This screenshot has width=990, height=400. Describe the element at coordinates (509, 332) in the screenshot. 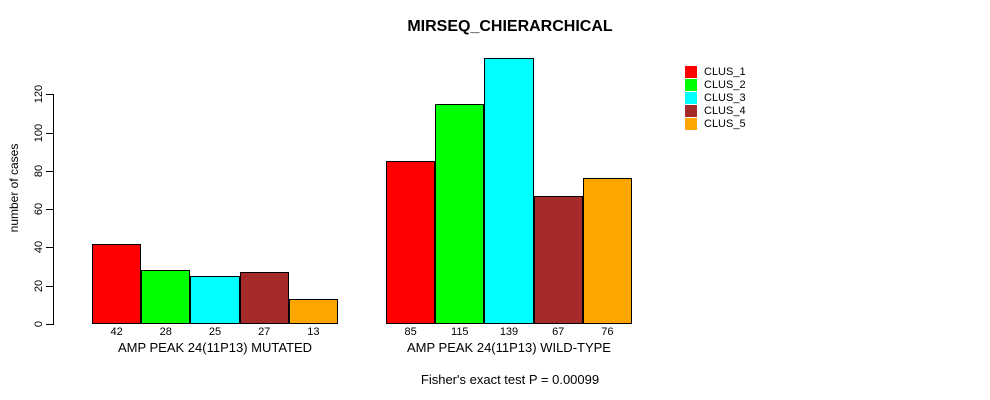

I see `bar-value-label: 139` at that location.